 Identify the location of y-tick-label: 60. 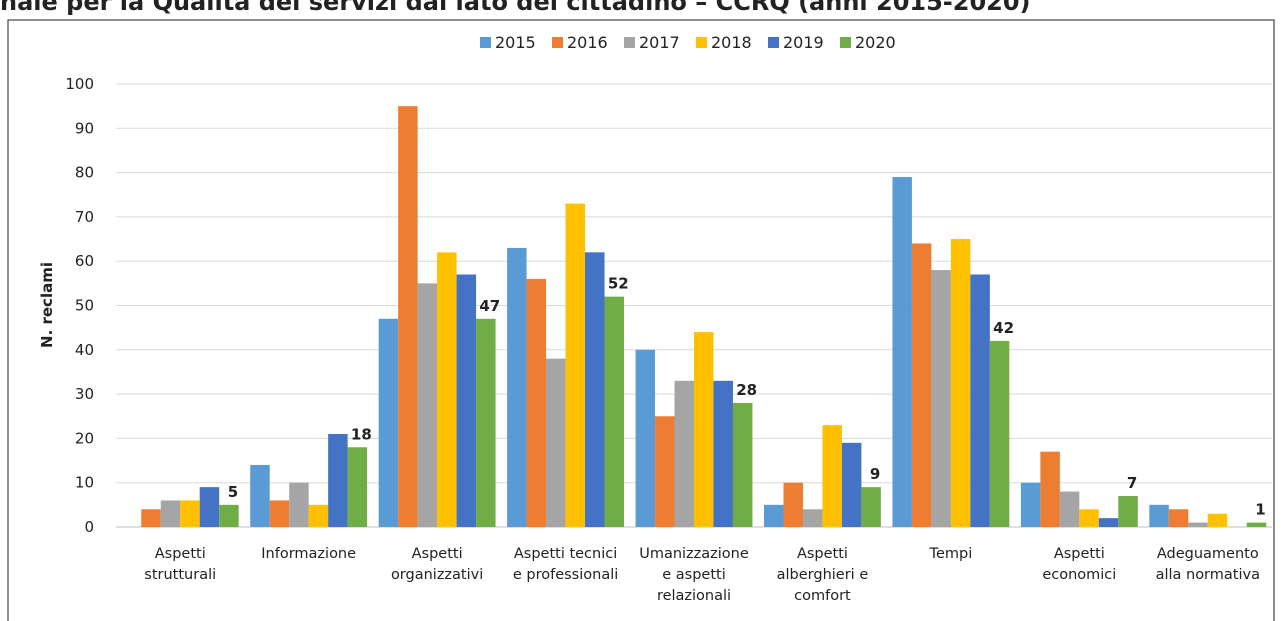
(84, 261).